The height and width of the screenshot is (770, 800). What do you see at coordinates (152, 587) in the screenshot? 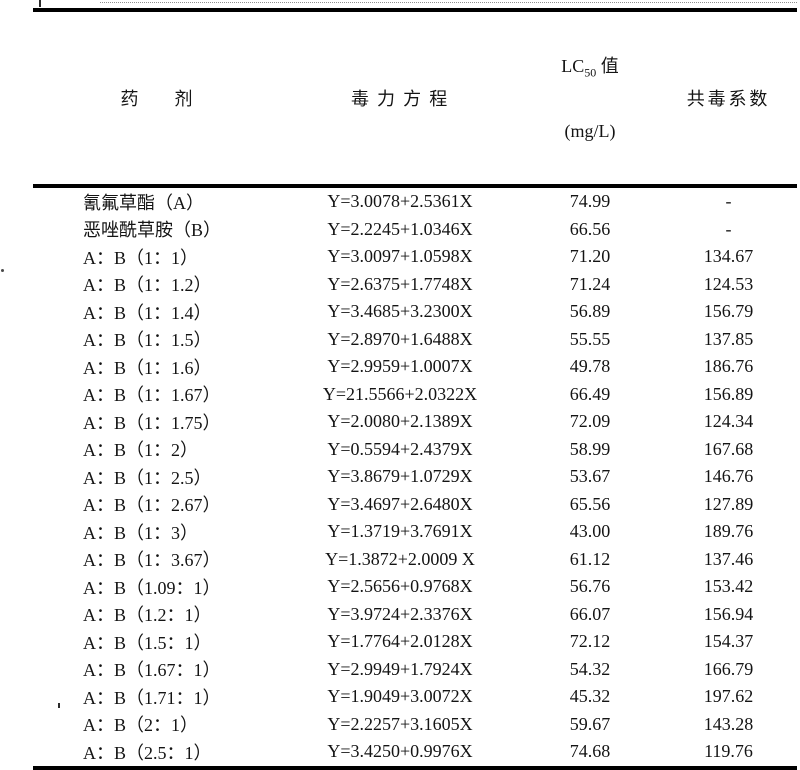
I see `agent-cell: A：B（1.09：1）` at bounding box center [152, 587].